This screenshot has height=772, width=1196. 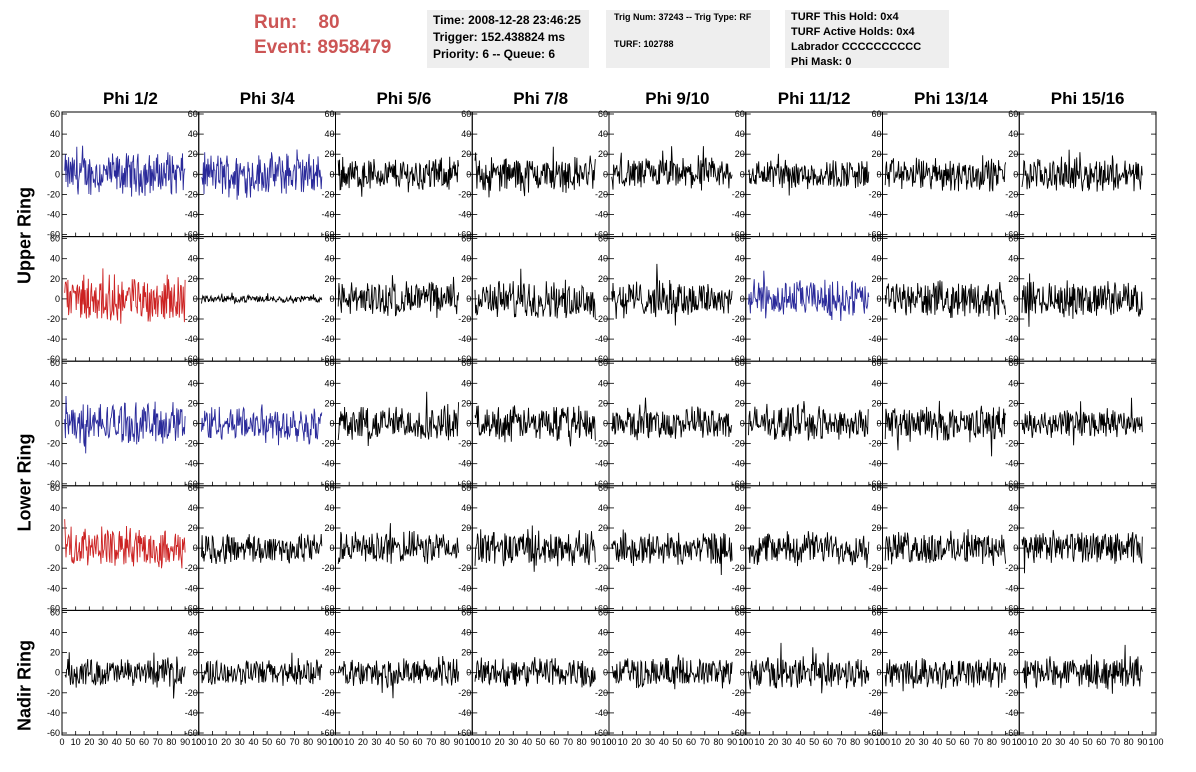 I want to click on phi-column-label: Phi 13/14, so click(x=951, y=98).